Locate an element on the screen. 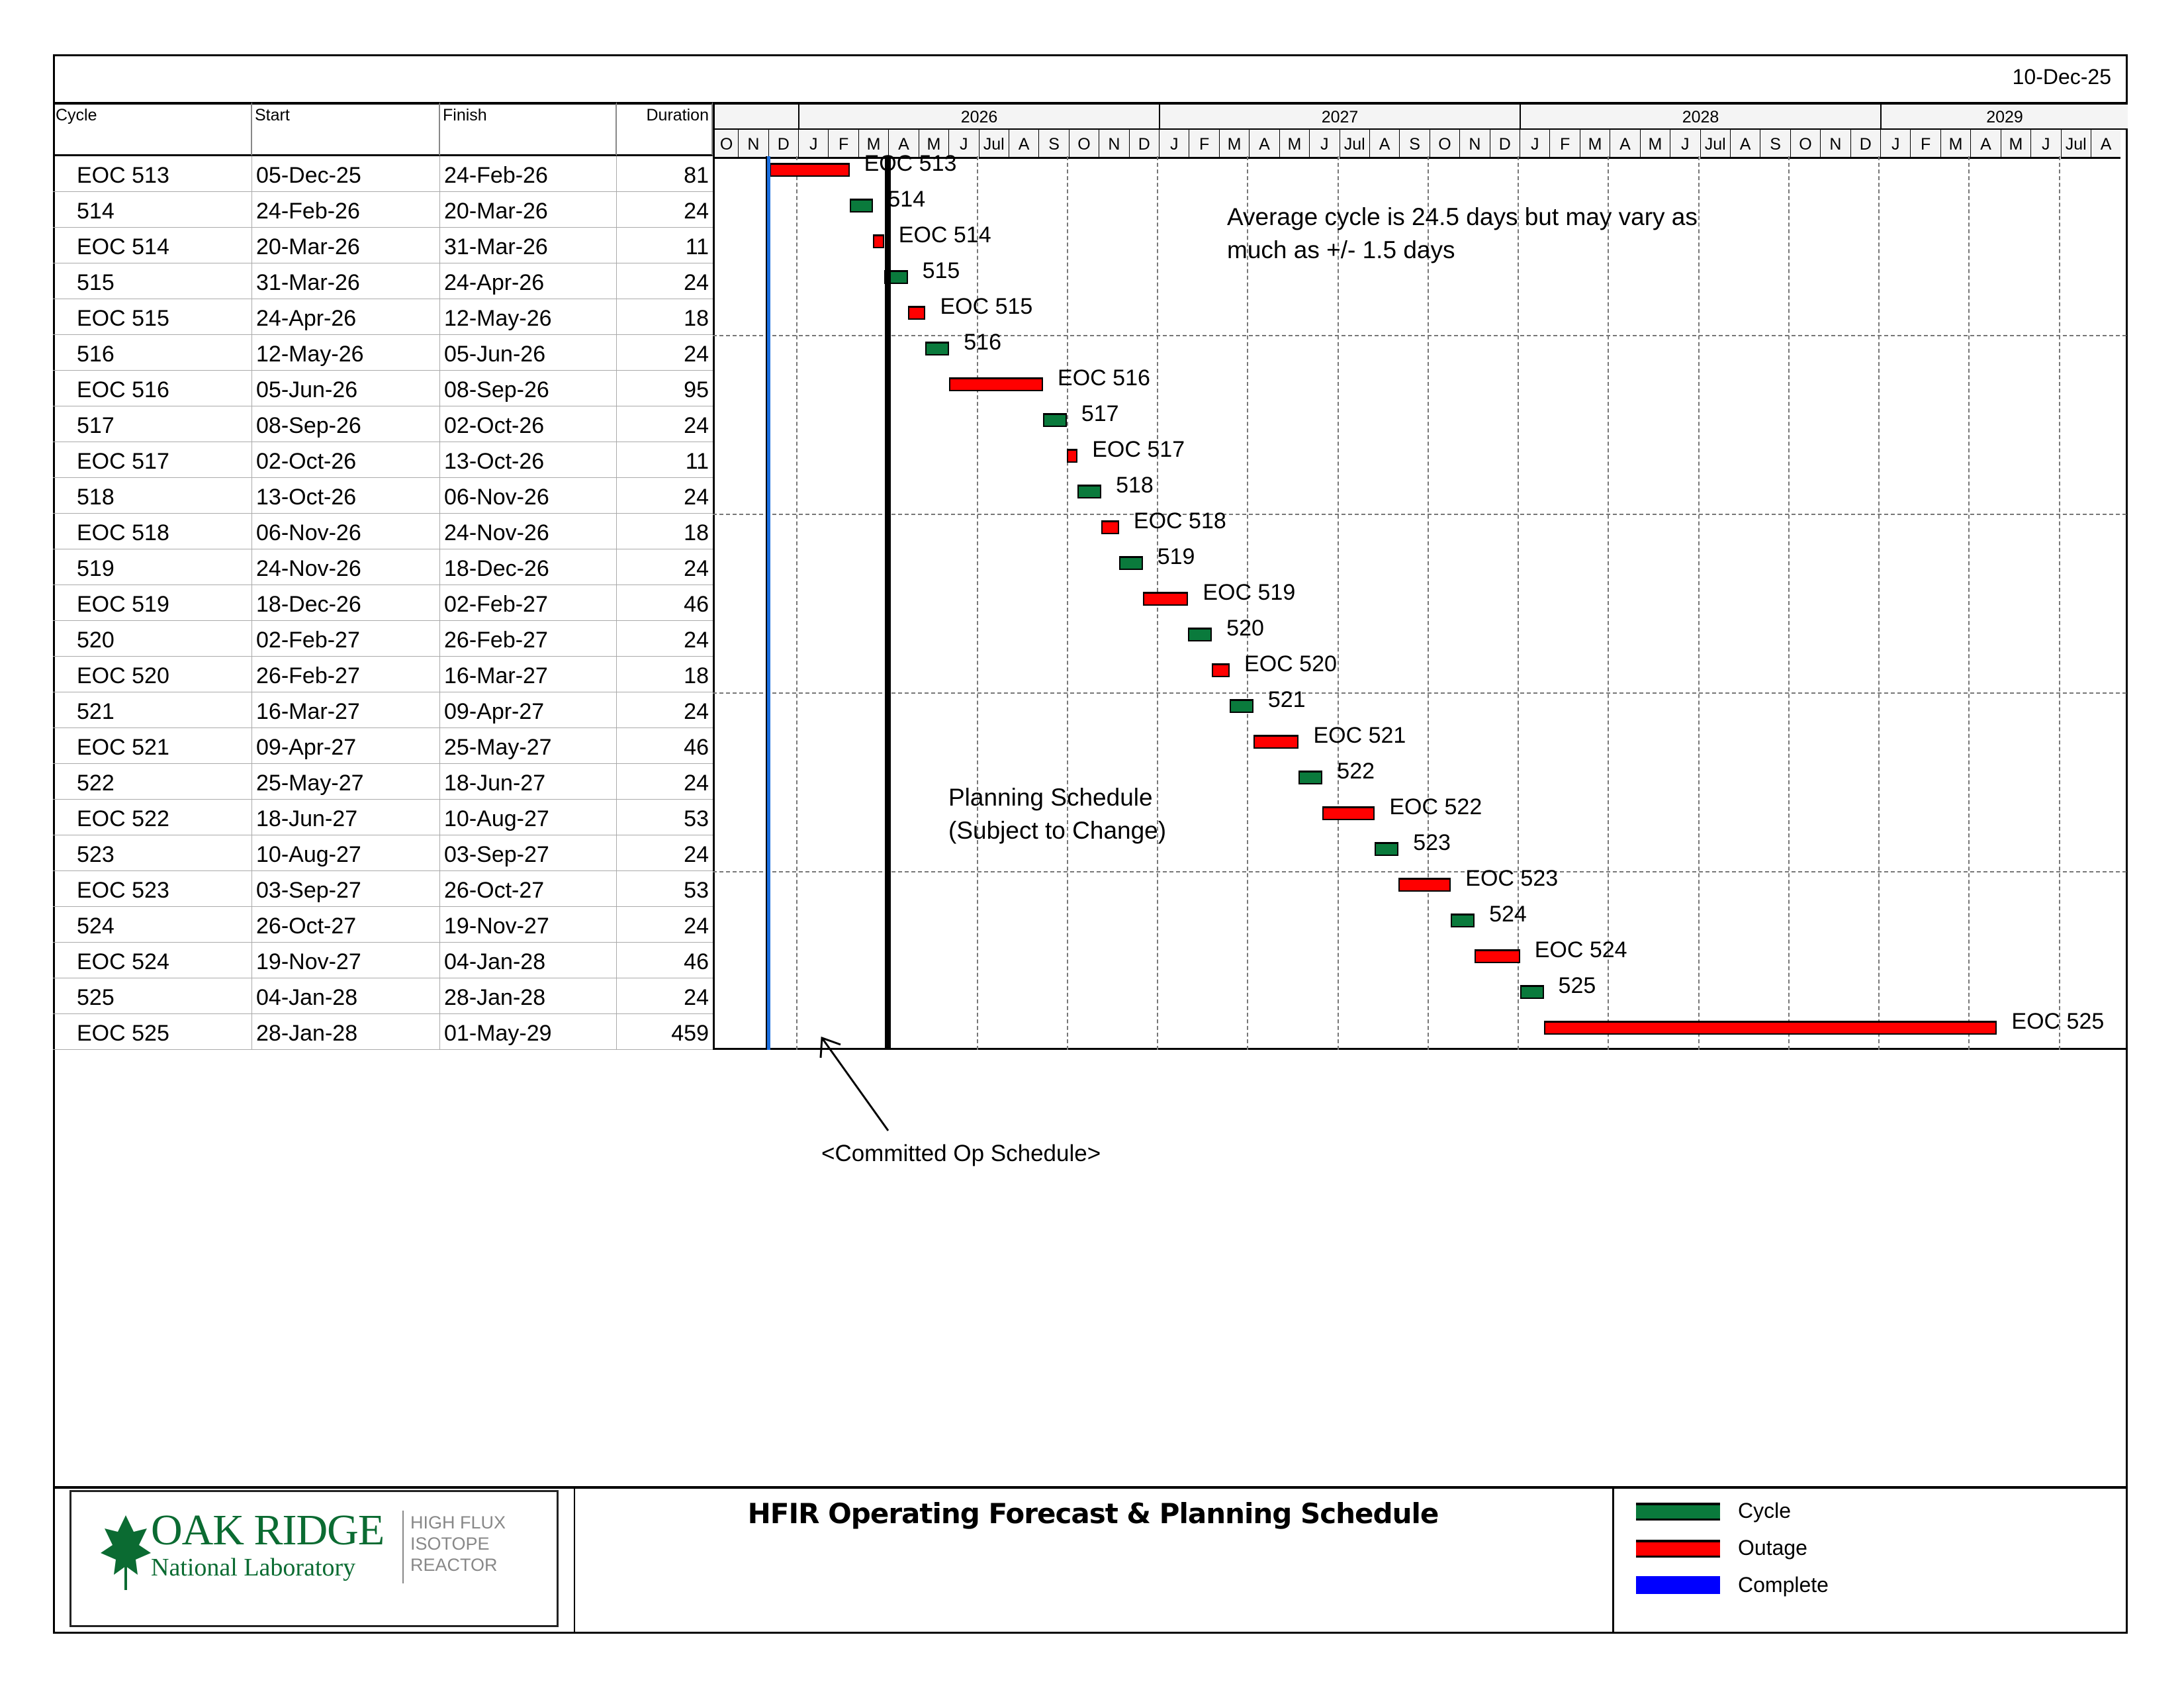  cell-start: 02-Feb-27 is located at coordinates (346, 639).